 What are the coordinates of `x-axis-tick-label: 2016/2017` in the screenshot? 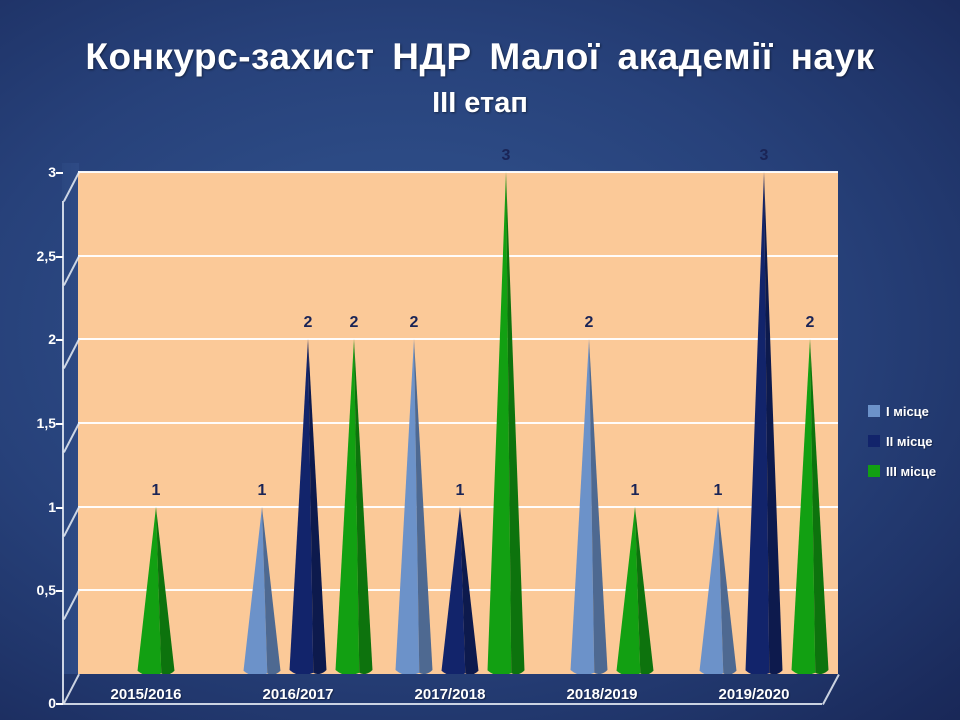 It's located at (298, 694).